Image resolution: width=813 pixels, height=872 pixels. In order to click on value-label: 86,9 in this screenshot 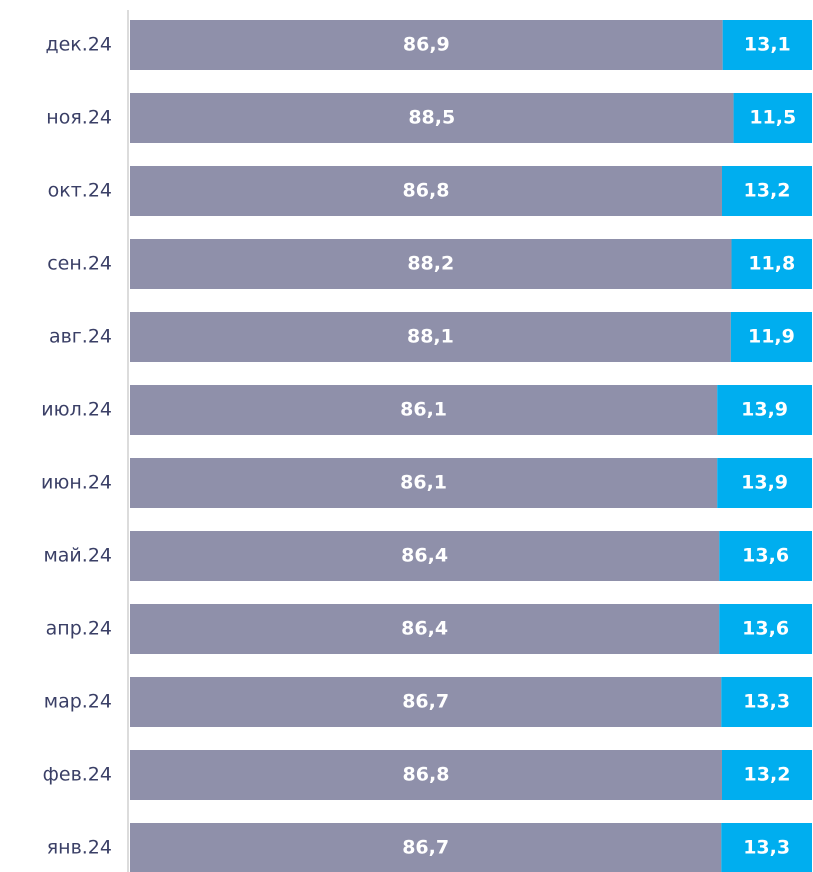, I will do `click(426, 45)`.